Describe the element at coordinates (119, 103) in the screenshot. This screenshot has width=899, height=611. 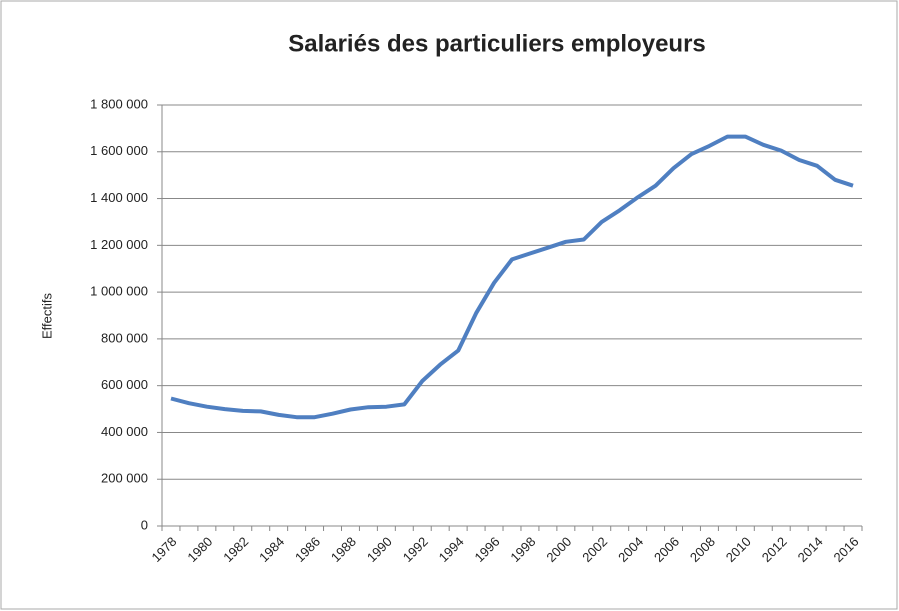
I see `y-tick-label: 1 800 000` at that location.